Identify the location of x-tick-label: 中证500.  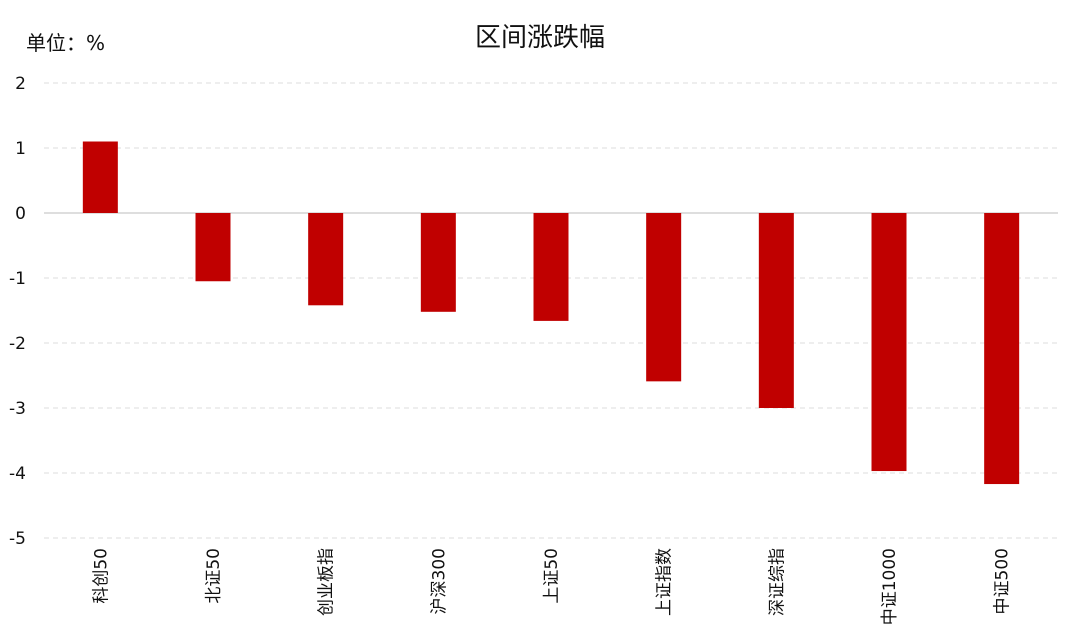
(1003, 581).